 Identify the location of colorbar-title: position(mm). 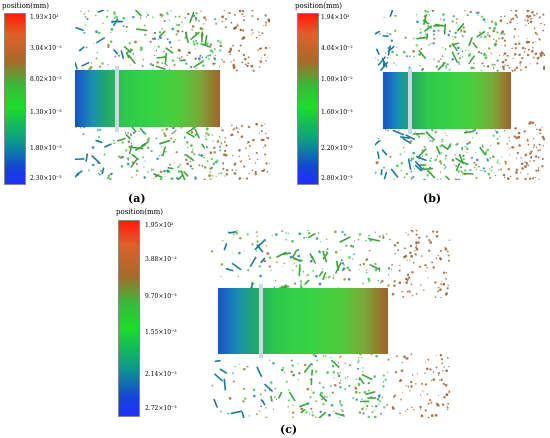
(26, 6).